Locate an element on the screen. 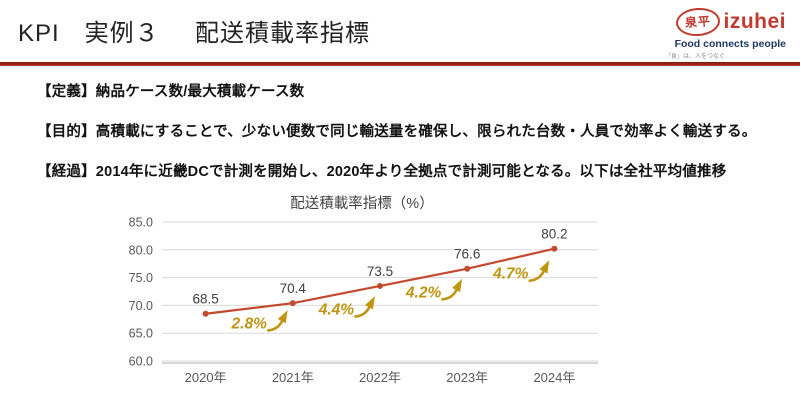 The width and height of the screenshot is (800, 410). x-tick-label: 2023年 is located at coordinates (467, 377).